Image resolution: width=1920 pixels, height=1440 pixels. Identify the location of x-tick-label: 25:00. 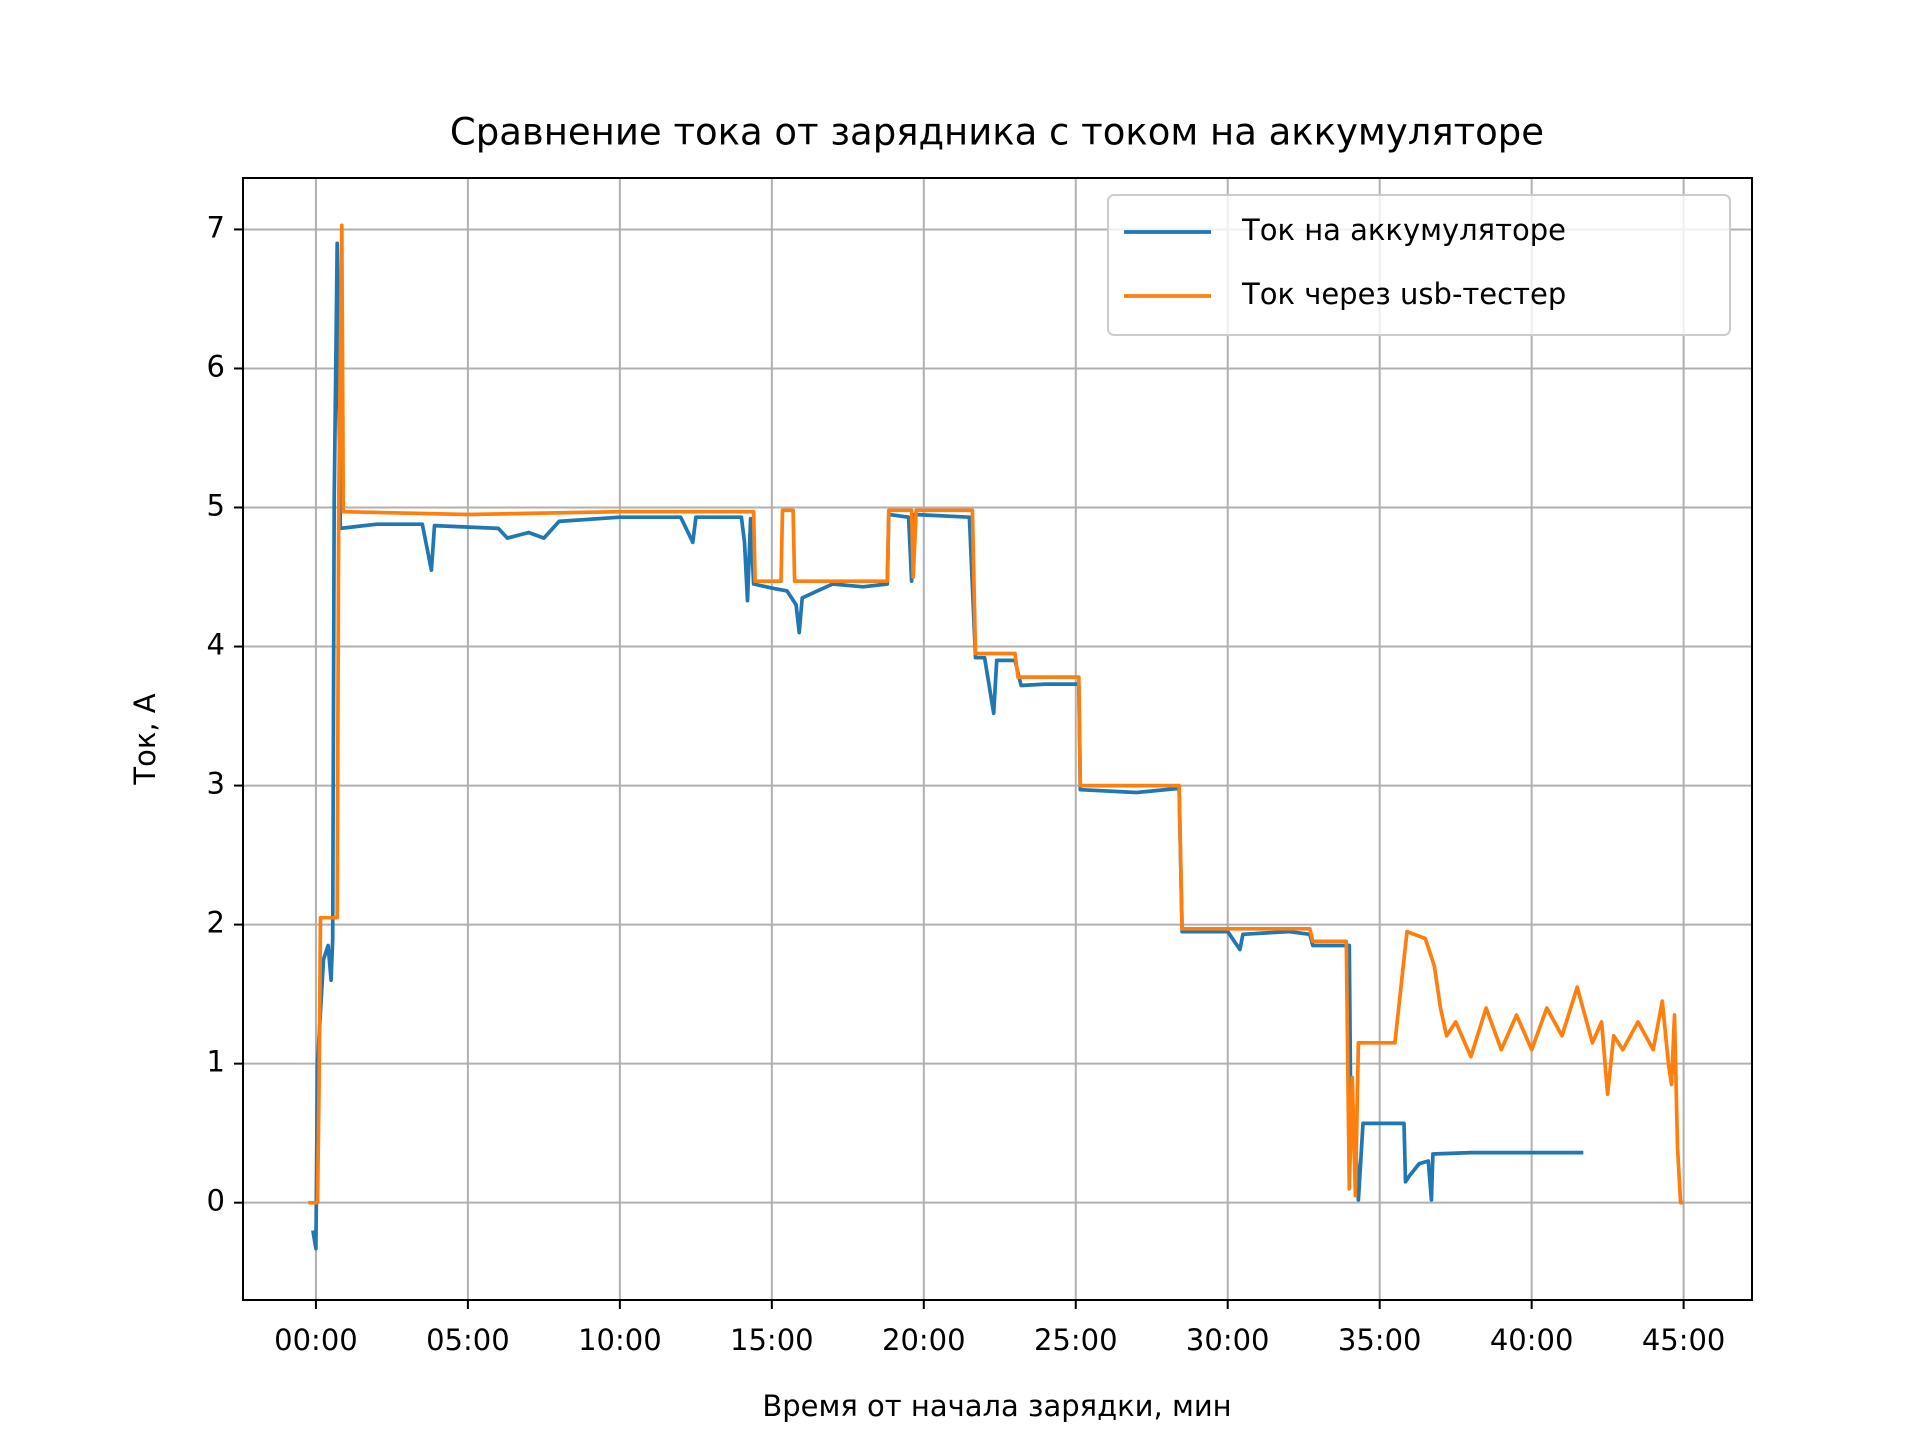
(1076, 1340).